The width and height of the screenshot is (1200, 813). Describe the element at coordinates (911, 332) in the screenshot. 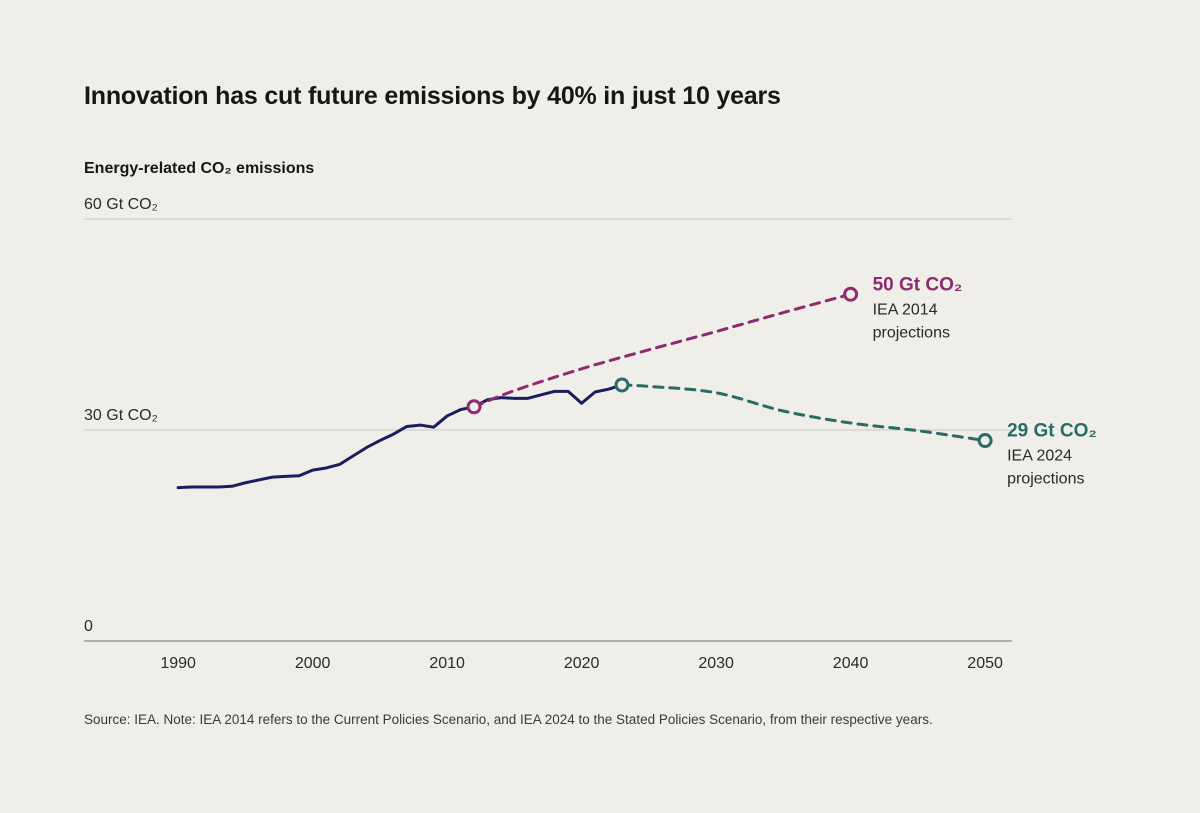

I see `iea-2014-projection-sub-label-1: projections` at that location.